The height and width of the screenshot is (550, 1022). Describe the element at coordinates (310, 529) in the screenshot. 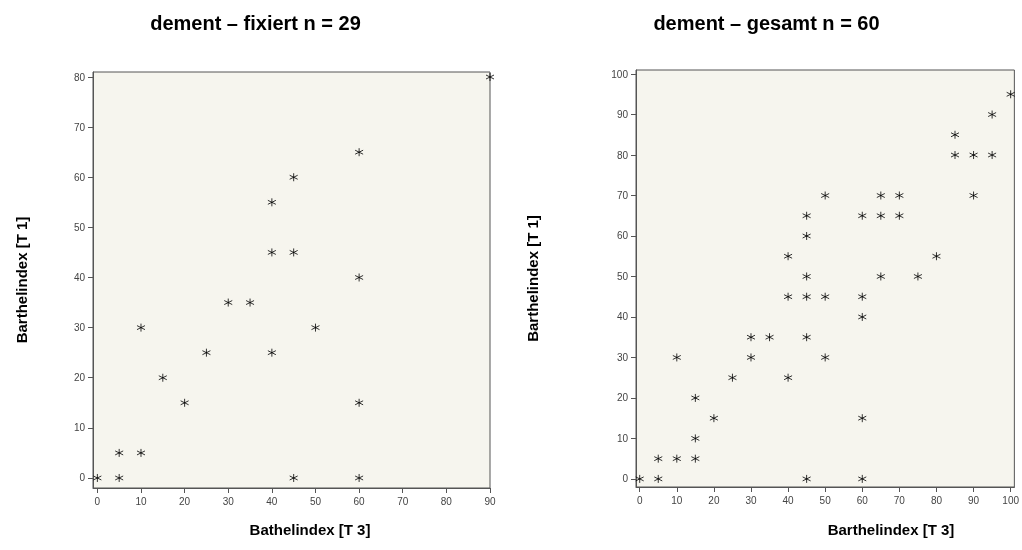

I see `x-axis-title: Bathelindex [T 3]` at that location.